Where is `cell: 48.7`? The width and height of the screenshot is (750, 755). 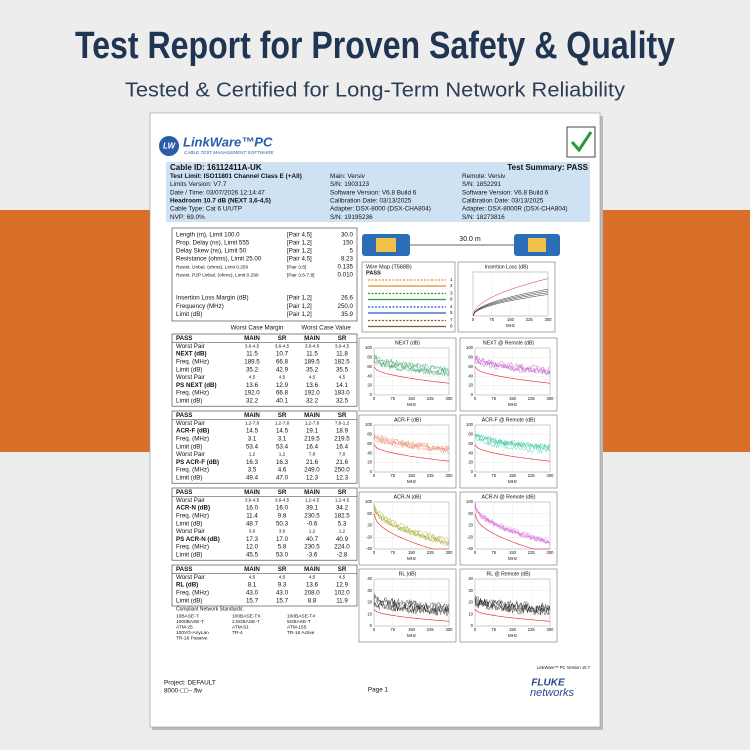
cell: 48.7 is located at coordinates (252, 523).